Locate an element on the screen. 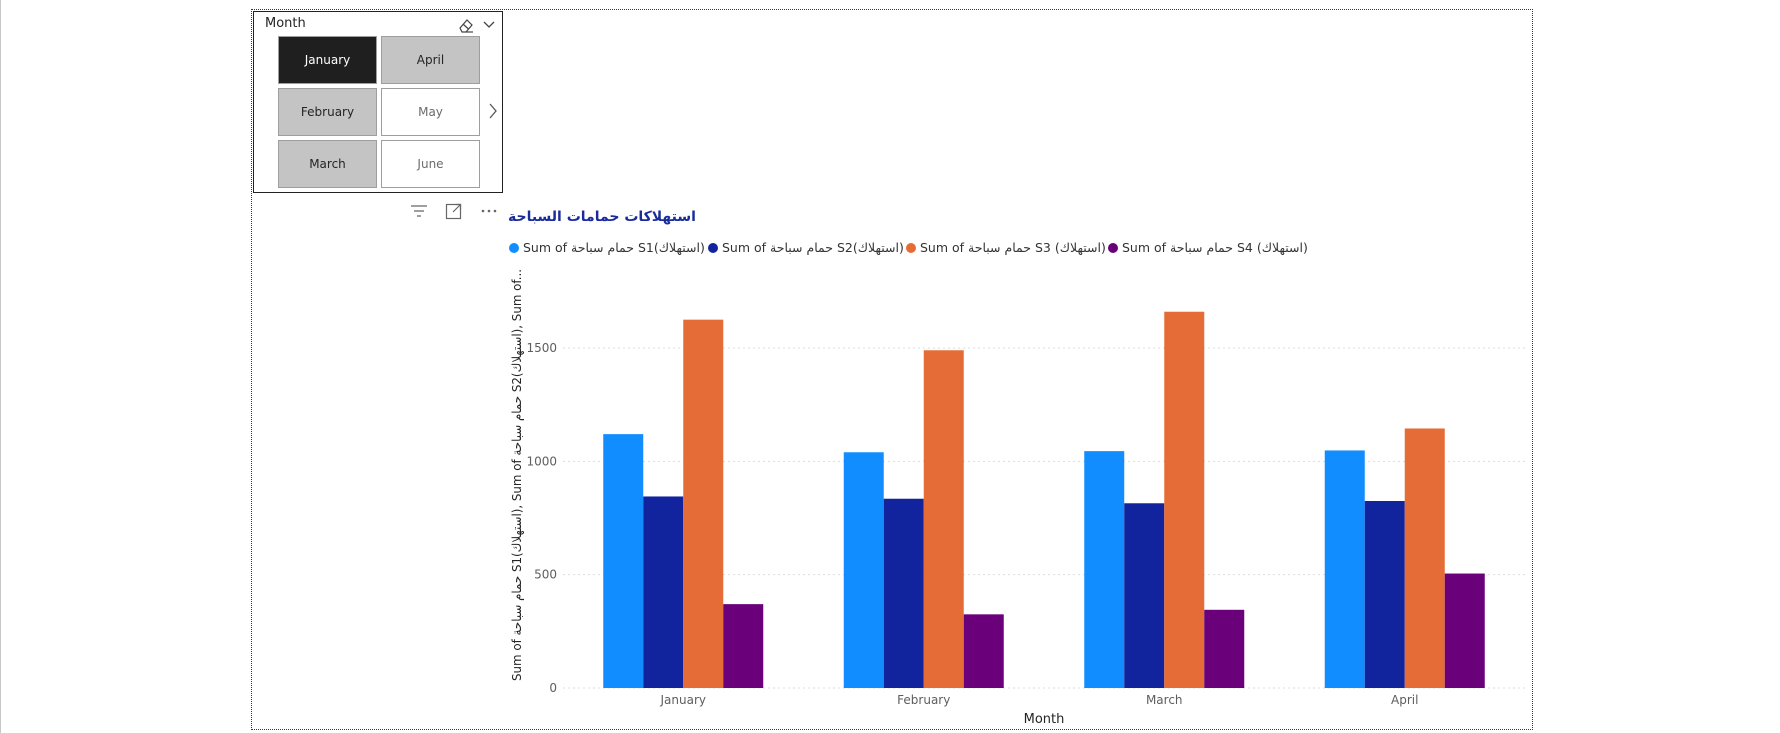 Image resolution: width=1780 pixels, height=733 pixels. legend-label-s2: Sum of حمام سباحة S2(استهلاك) is located at coordinates (813, 247).